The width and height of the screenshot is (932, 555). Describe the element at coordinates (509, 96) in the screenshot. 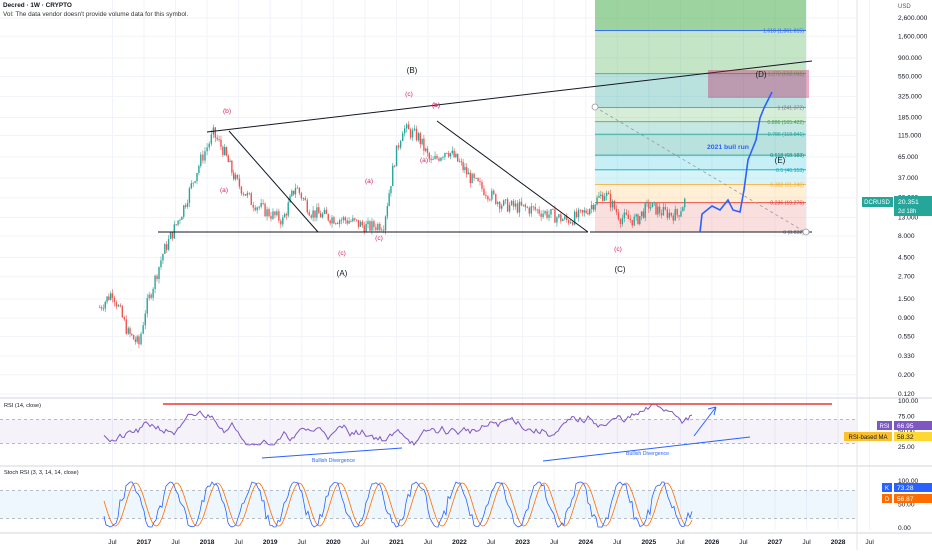

I see `triangle-upper-trendline` at that location.